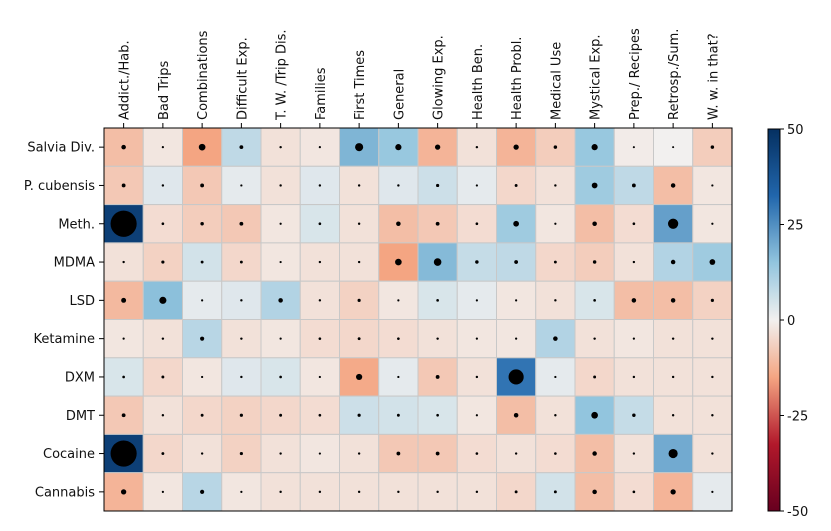 The height and width of the screenshot is (531, 831). What do you see at coordinates (242, 78) in the screenshot?
I see `column-label-difficult-exp: Difficult Exp.` at bounding box center [242, 78].